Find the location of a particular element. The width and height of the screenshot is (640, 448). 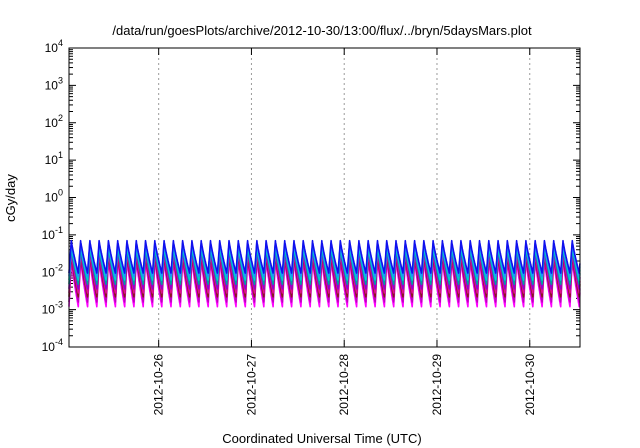

x-tick-label: 2012-10-29 is located at coordinates (437, 385).